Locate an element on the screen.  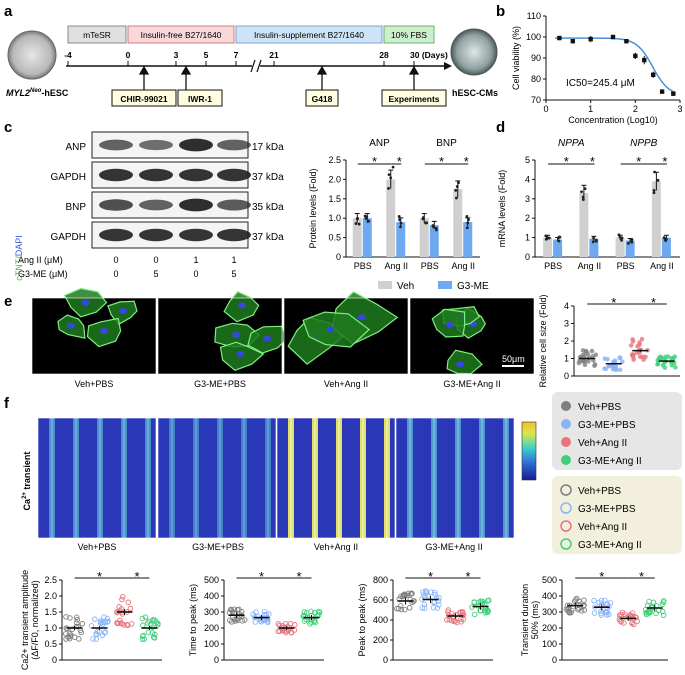
timeline-arrowhead is located at coordinates (448, 66).